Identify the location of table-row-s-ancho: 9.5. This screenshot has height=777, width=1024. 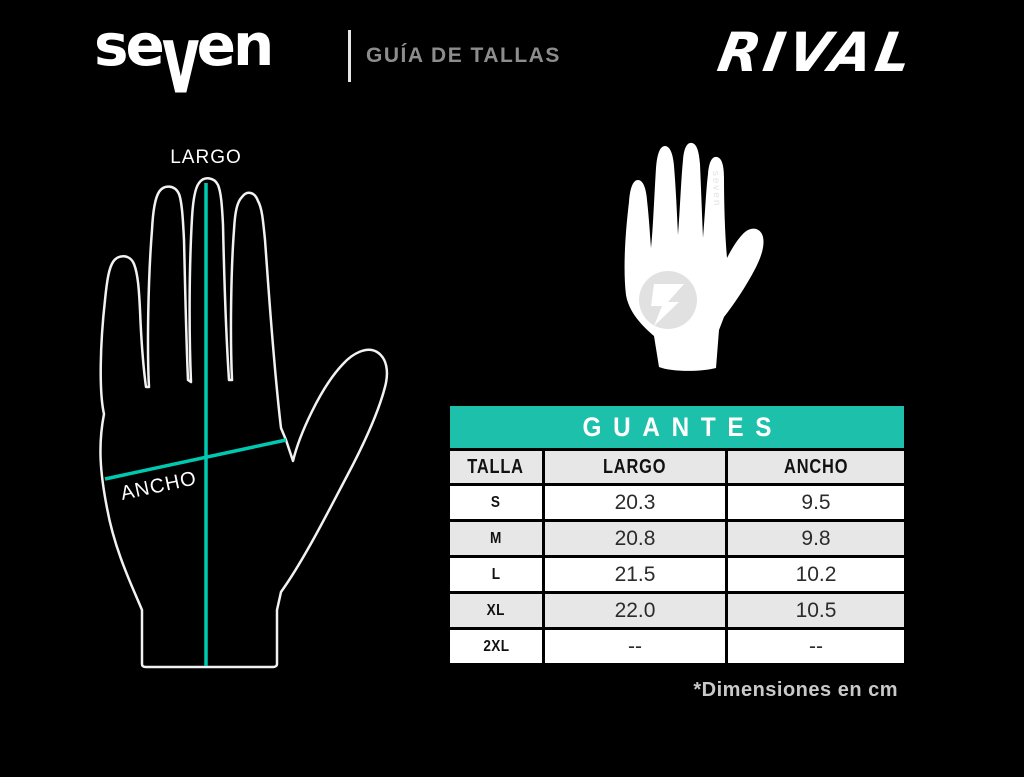
(816, 502).